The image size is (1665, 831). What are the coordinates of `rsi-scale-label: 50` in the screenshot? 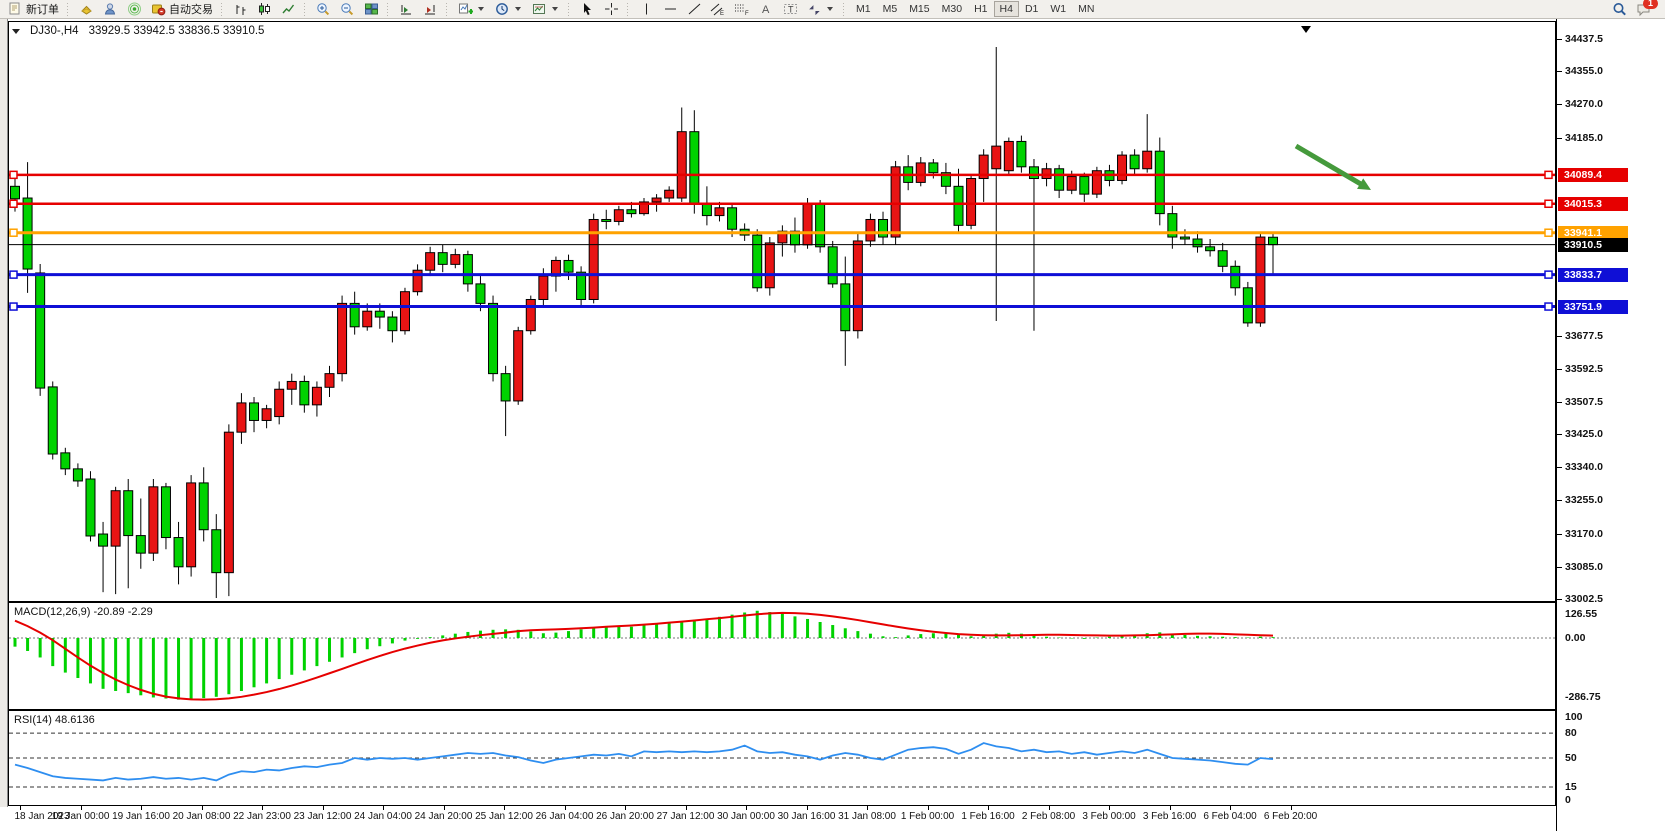 It's located at (1571, 758).